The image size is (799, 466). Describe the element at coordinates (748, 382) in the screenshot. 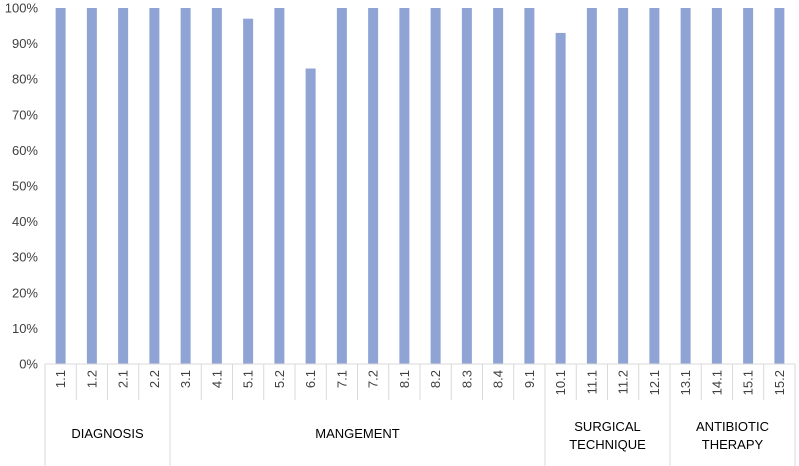

I see `x-tick-label: 15.1` at that location.